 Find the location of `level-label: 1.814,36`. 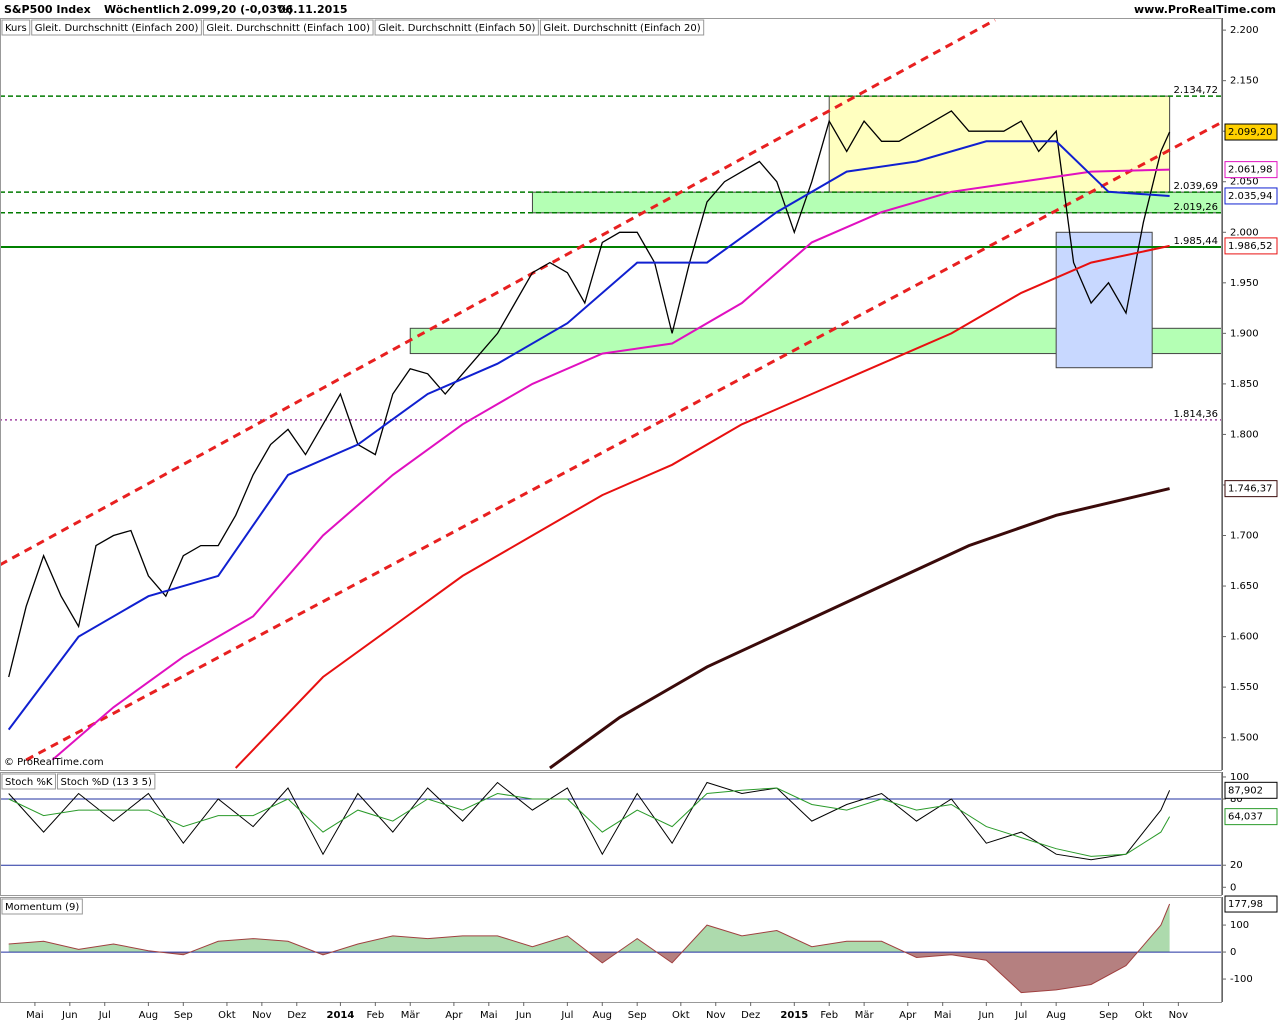

level-label: 1.814,36 is located at coordinates (1195, 414).